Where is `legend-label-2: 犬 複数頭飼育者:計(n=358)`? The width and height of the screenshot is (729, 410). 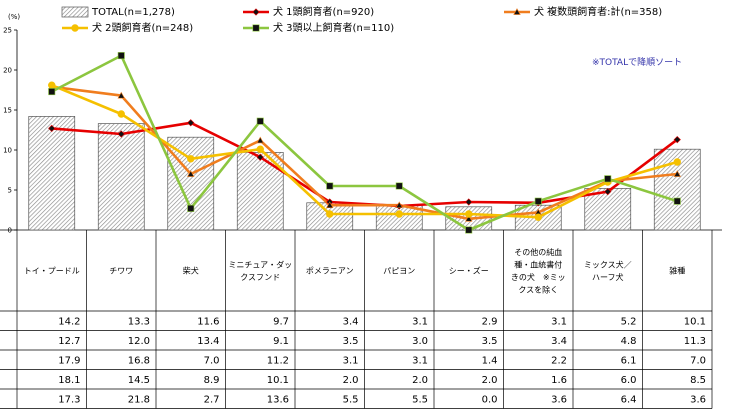
legend-label-2: 犬 複数頭飼育者:計(n=358) is located at coordinates (598, 11).